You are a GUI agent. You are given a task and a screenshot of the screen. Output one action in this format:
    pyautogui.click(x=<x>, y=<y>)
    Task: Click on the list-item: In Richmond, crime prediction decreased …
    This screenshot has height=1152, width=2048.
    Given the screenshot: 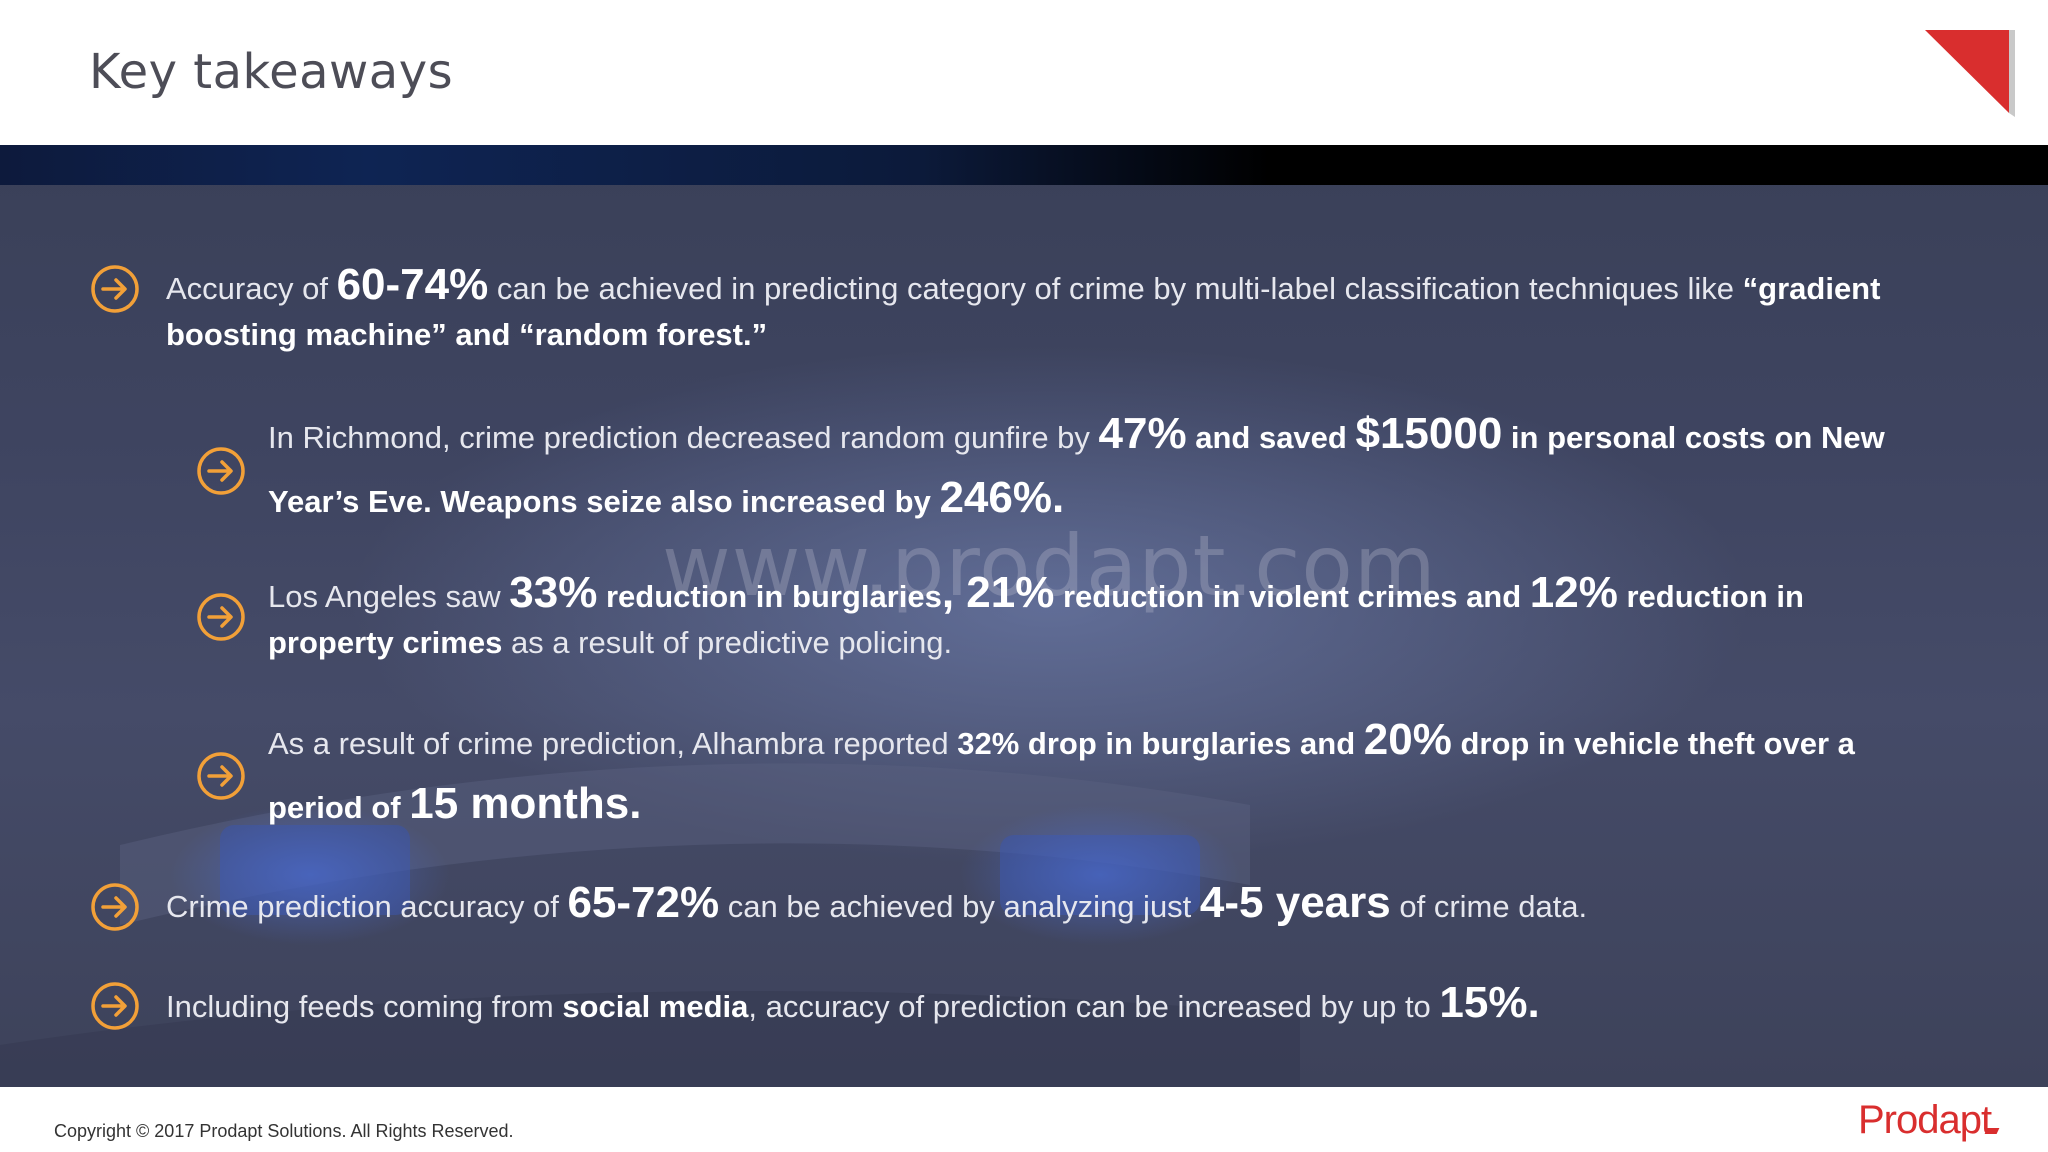 What is the action you would take?
    pyautogui.click(x=1076, y=465)
    